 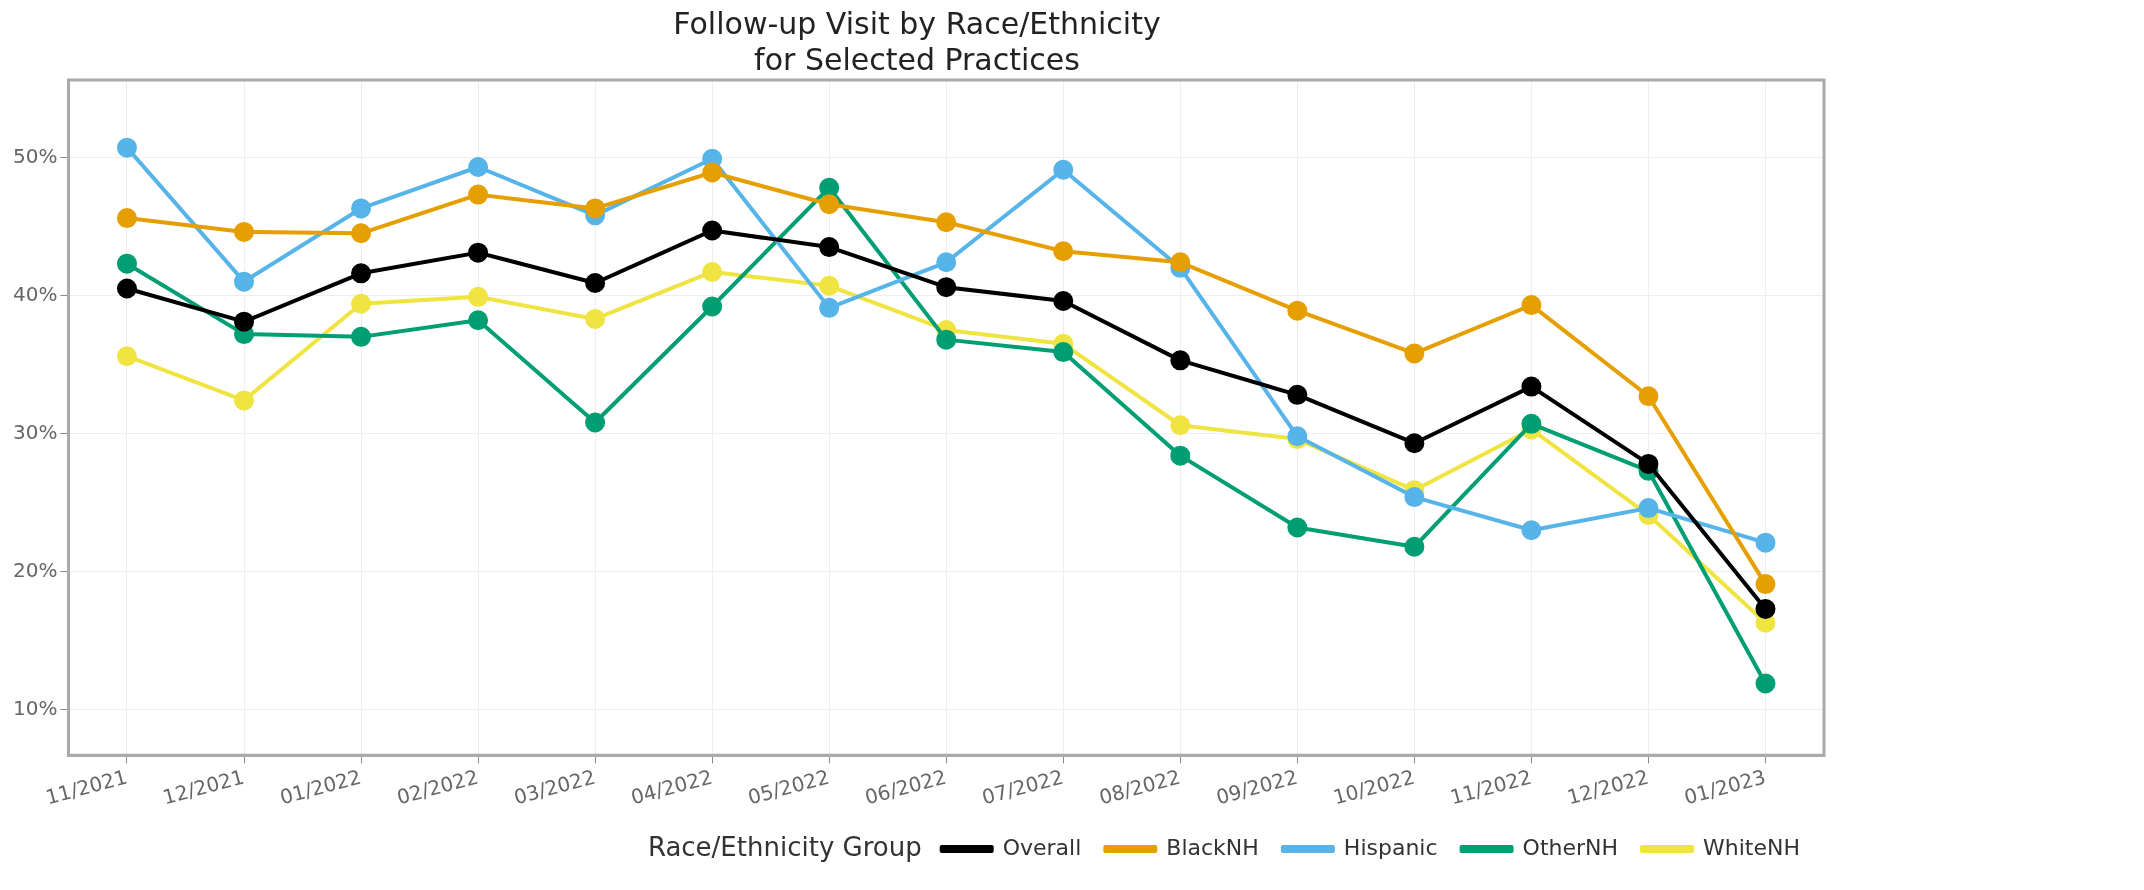 What do you see at coordinates (320, 787) in the screenshot?
I see `x-tick-label: 01/2022` at bounding box center [320, 787].